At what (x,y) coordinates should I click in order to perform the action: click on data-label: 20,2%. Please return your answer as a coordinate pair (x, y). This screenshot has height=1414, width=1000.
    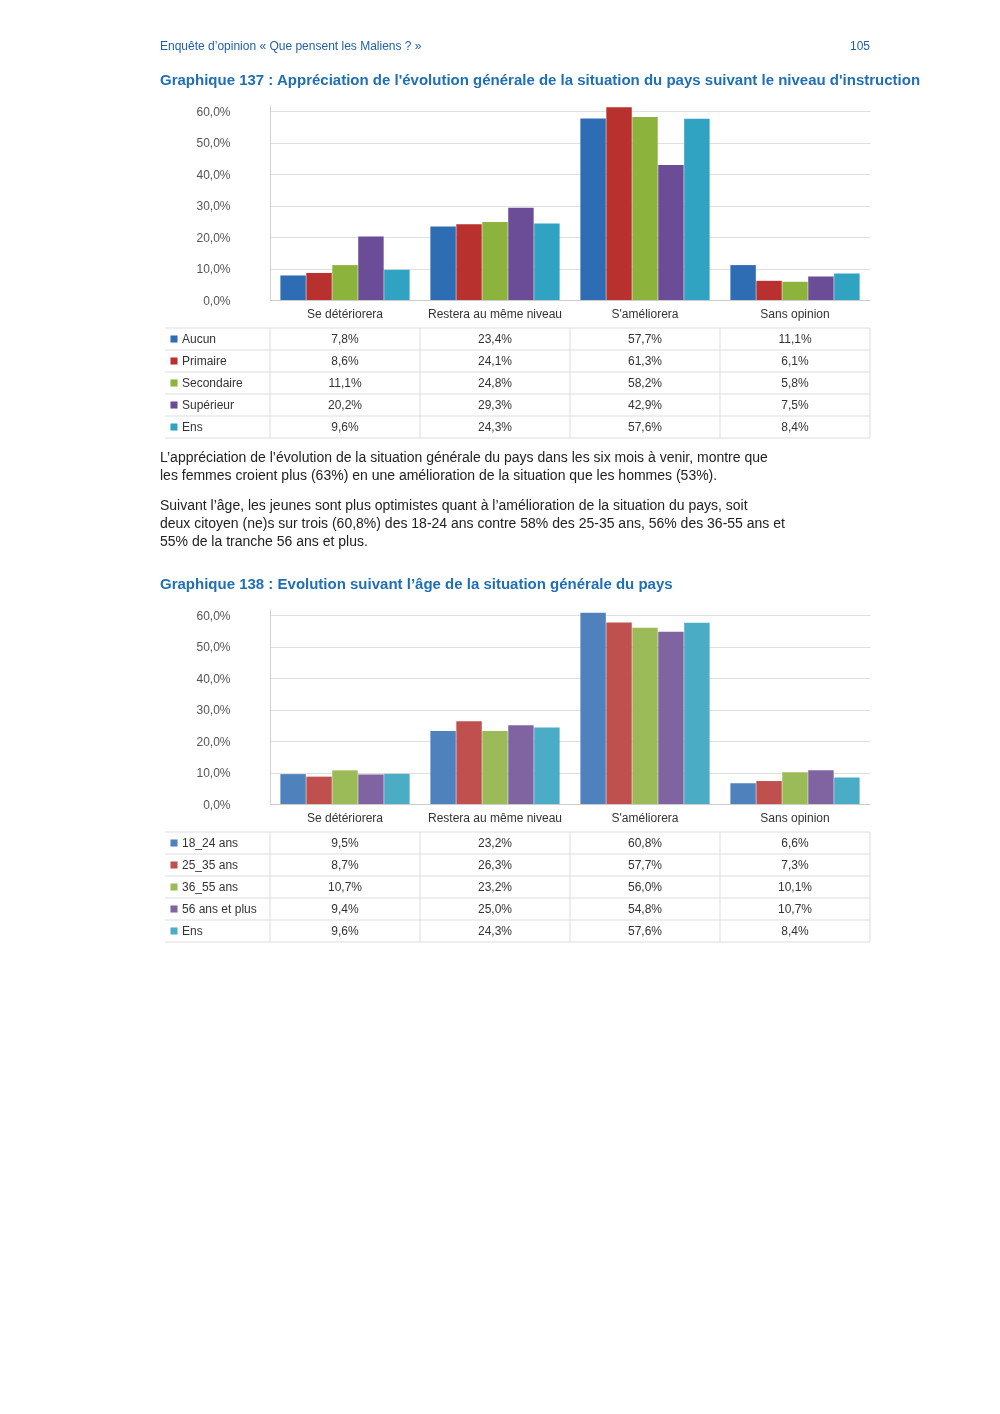
    Looking at the image, I should click on (345, 405).